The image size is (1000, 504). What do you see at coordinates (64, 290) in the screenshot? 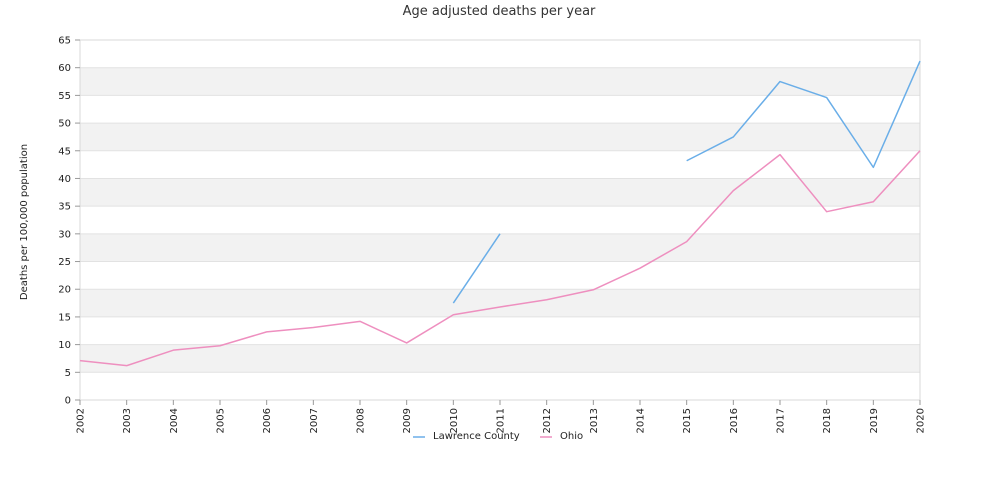
I see `y-tick-label: 20` at bounding box center [64, 290].